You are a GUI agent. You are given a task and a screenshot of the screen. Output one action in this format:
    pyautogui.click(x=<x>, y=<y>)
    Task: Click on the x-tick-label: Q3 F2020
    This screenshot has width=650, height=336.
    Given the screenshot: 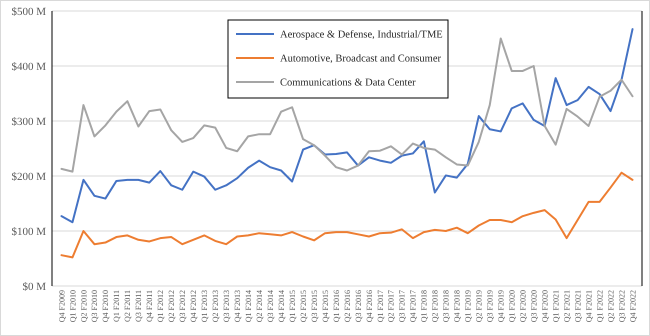 What is the action you would take?
    pyautogui.click(x=533, y=306)
    